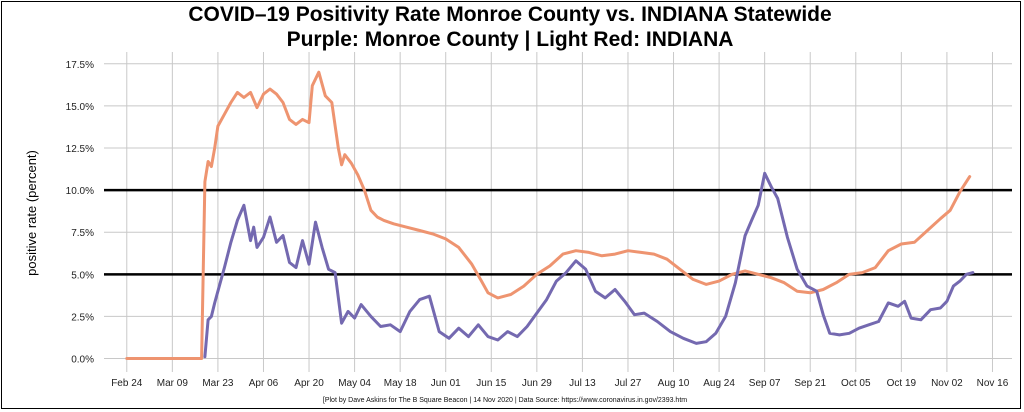 This screenshot has height=412, width=1024. What do you see at coordinates (82, 317) in the screenshot?
I see `y-tick-label: 2.5%` at bounding box center [82, 317].